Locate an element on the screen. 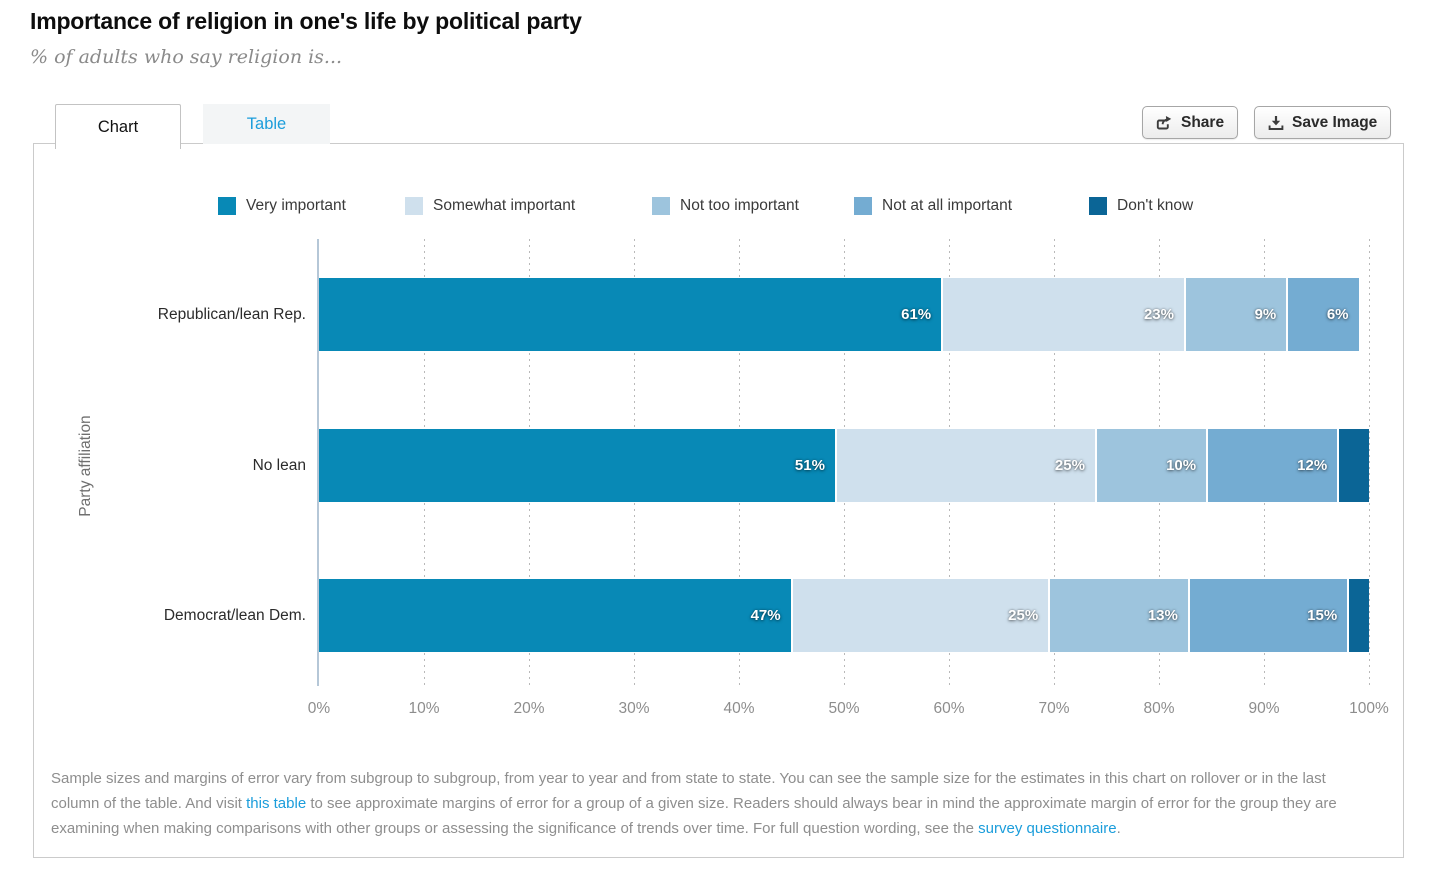 The height and width of the screenshot is (887, 1429). bar-segment: 23% is located at coordinates (1062, 314).